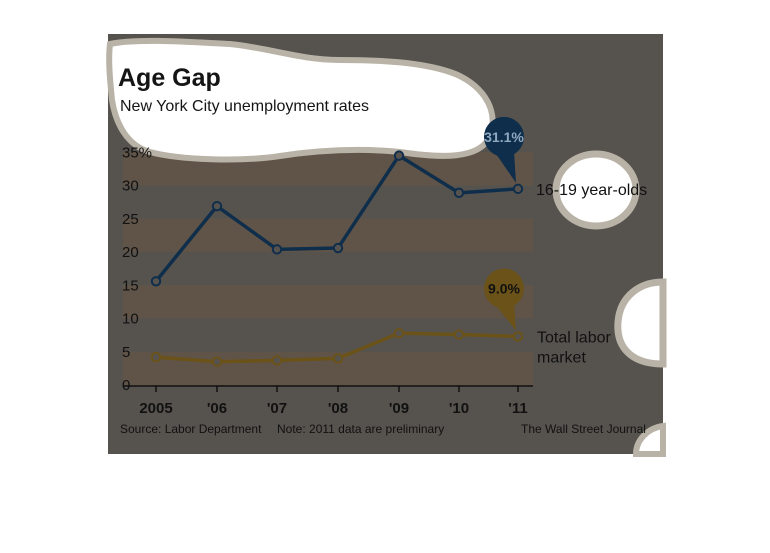 The image size is (770, 553). What do you see at coordinates (459, 408) in the screenshot?
I see `x-tick-label: '10` at bounding box center [459, 408].